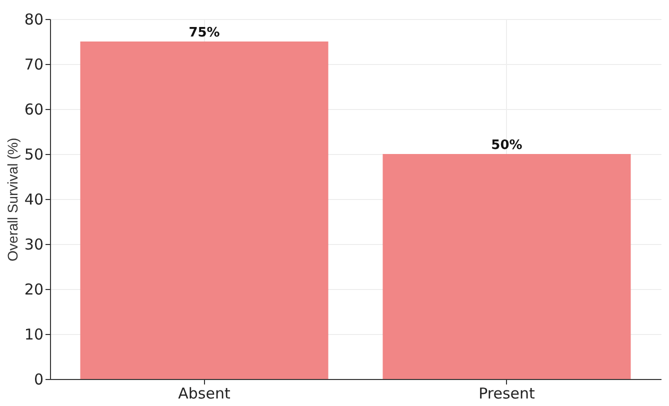  Describe the element at coordinates (34, 65) in the screenshot. I see `y-tick-label: 70` at that location.